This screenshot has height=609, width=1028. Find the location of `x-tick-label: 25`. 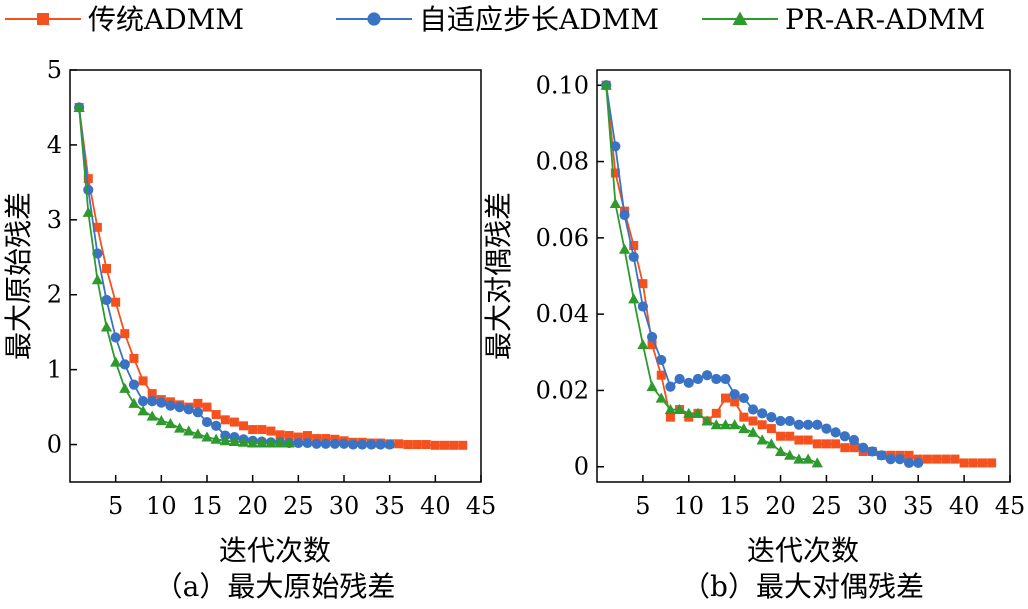

x-tick-label: 25 is located at coordinates (298, 506).